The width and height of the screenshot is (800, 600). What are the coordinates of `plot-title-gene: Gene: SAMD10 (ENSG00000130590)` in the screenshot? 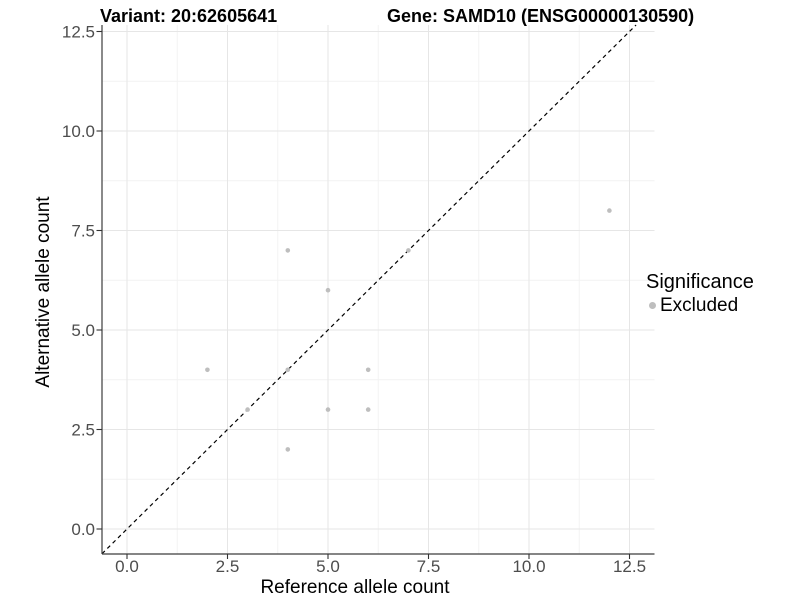 It's located at (541, 16).